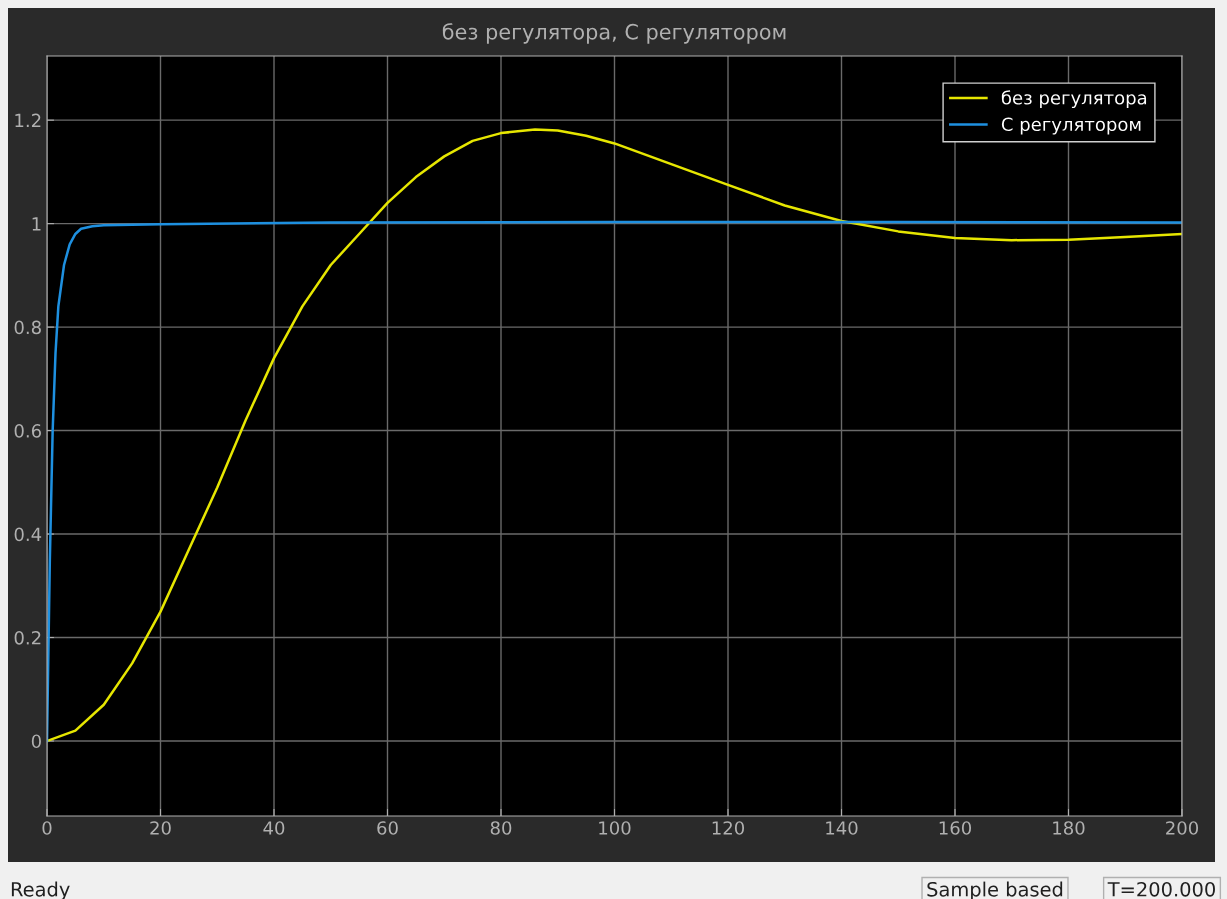 The width and height of the screenshot is (1227, 899). Describe the element at coordinates (1069, 828) in the screenshot. I see `x-tick-label: 180` at that location.